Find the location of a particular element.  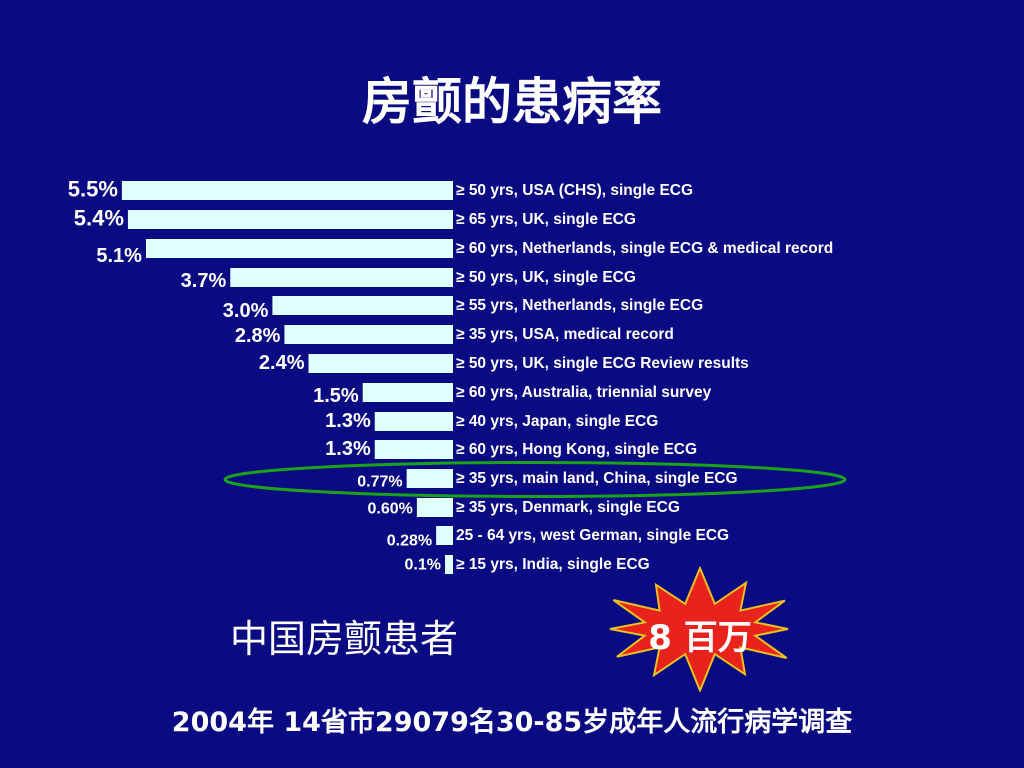

starburst-polygon is located at coordinates (699, 629).